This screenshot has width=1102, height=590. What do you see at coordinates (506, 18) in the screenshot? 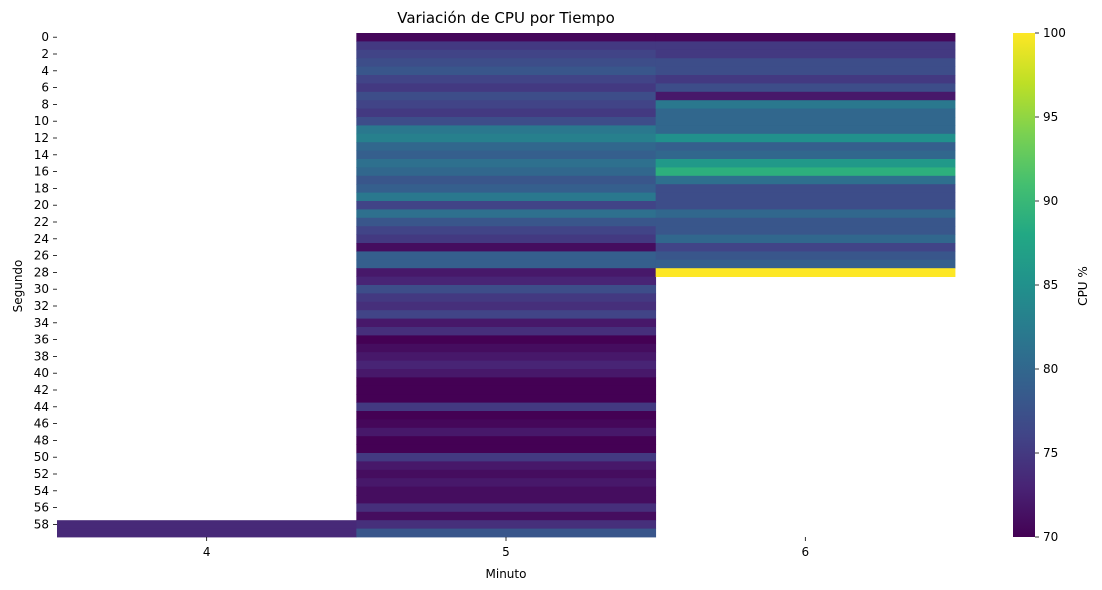
I see `chart-title: Variación de CPU por Tiempo` at bounding box center [506, 18].